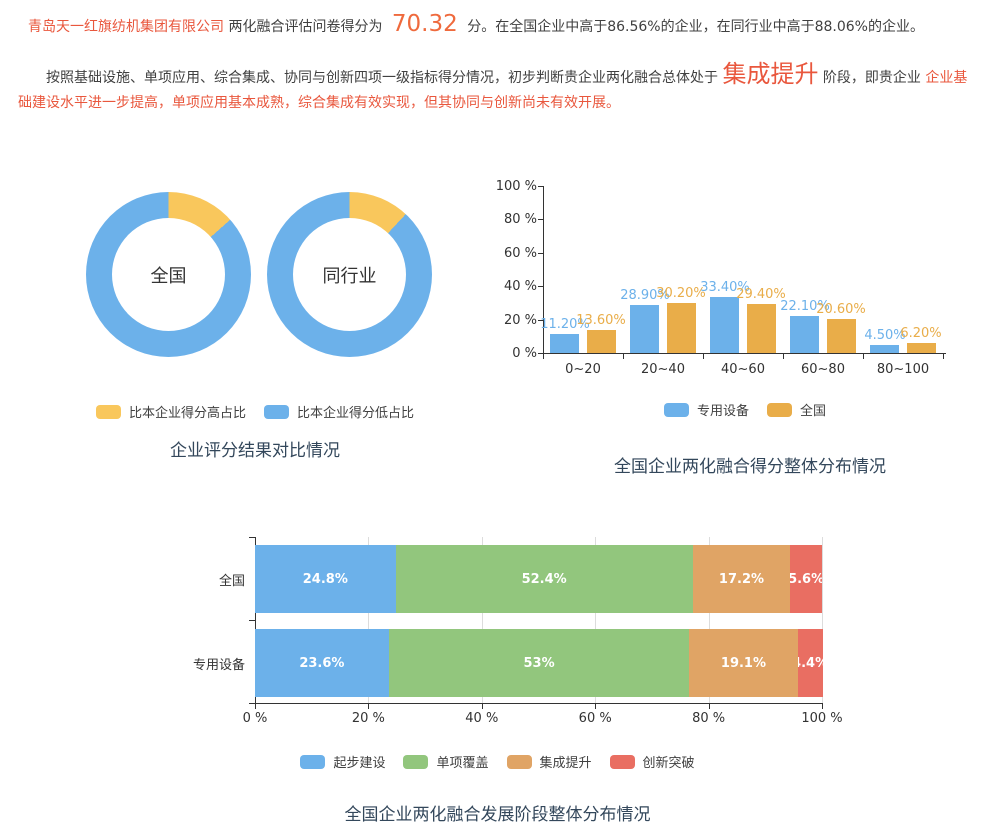 The width and height of the screenshot is (995, 829). I want to click on row-label: 专用设备, so click(218, 665).